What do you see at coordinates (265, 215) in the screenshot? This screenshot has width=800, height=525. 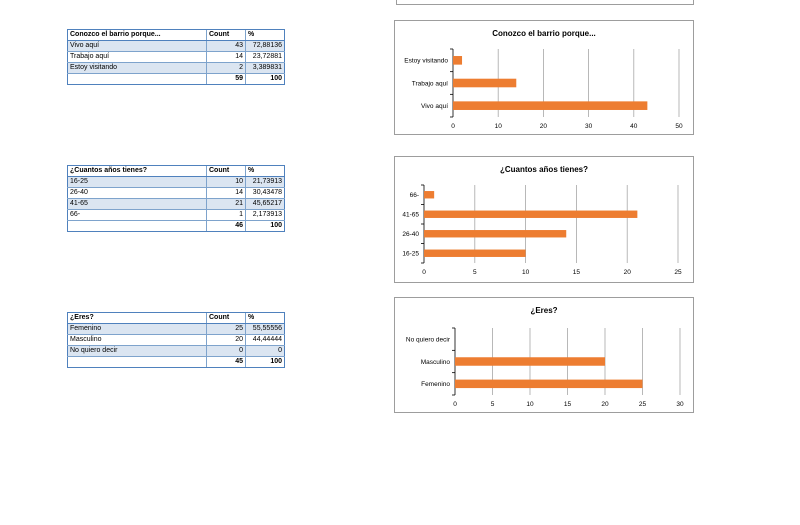 I see `row-percent: 2,173913` at bounding box center [265, 215].